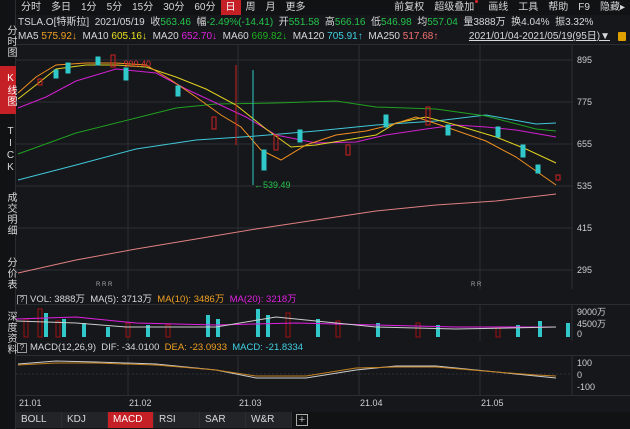 This screenshot has width=630, height=429. I want to click on ma250-value: 517.68↑, so click(420, 36).